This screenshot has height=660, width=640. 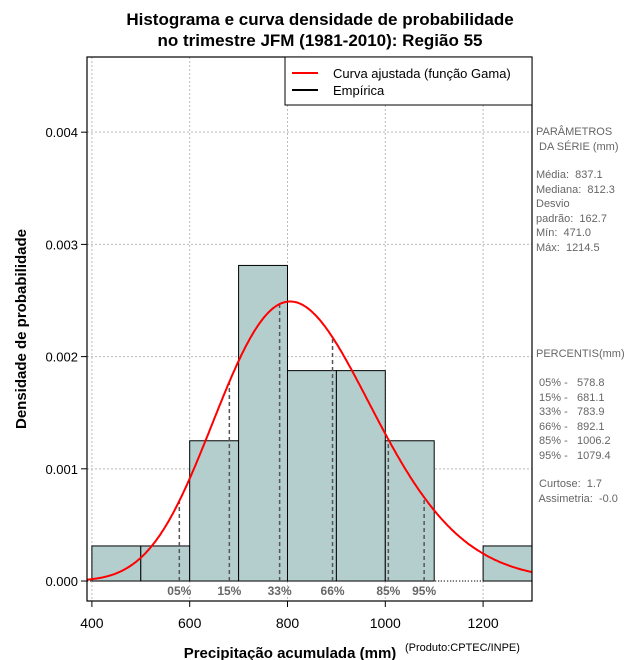 What do you see at coordinates (229, 591) in the screenshot?
I see `percentile-label: 15%` at bounding box center [229, 591].